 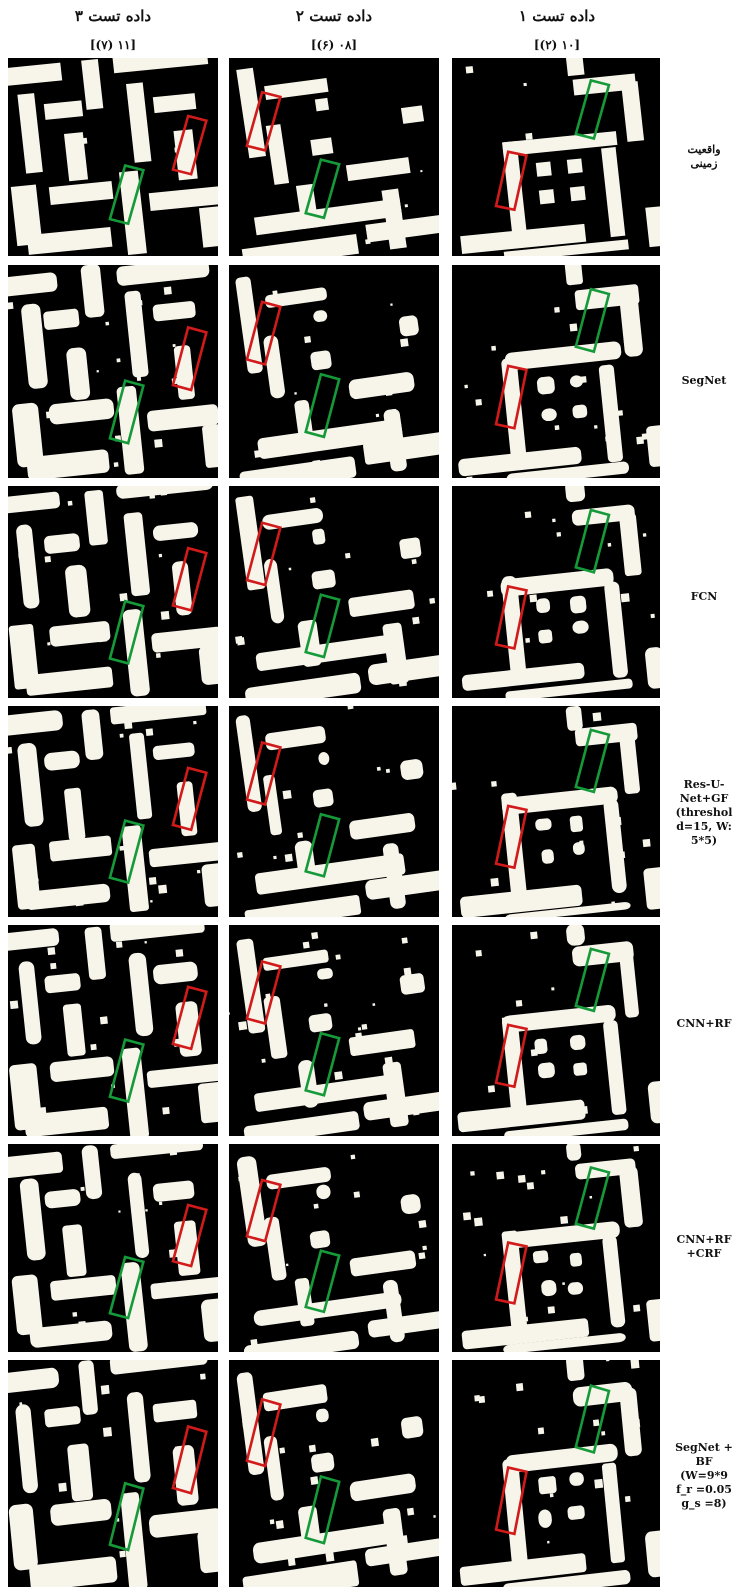 I want to click on column-header-test3: داده تست ۳ [(۷) ۱۱], so click(x=113, y=30).